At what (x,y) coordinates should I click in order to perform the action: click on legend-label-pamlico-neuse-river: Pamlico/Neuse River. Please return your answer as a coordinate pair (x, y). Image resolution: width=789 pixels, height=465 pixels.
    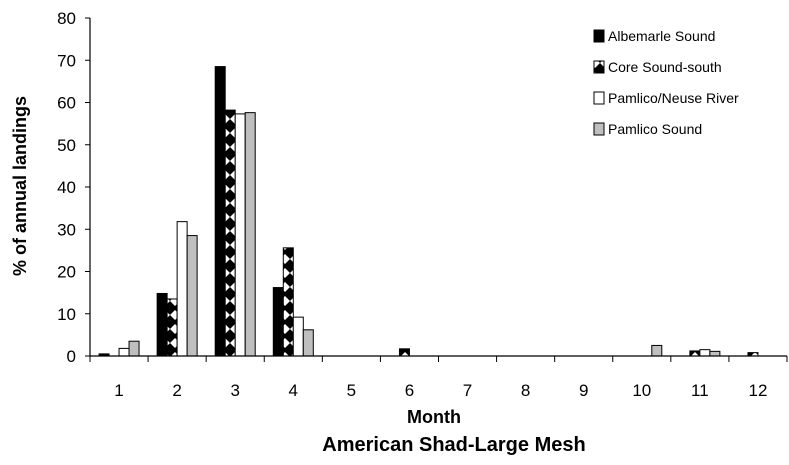
    Looking at the image, I should click on (673, 98).